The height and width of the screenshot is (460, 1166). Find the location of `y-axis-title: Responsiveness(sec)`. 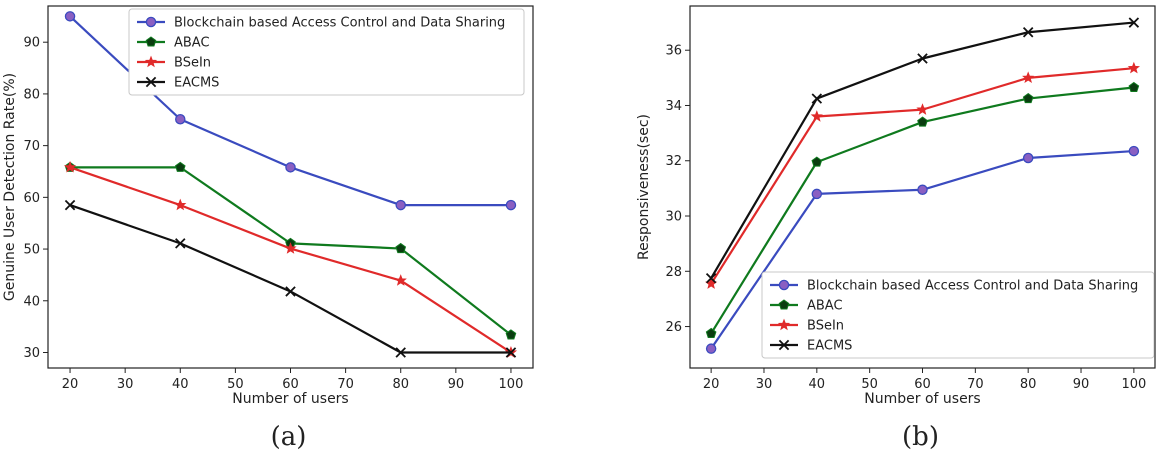

y-axis-title: Responsiveness(sec) is located at coordinates (644, 187).